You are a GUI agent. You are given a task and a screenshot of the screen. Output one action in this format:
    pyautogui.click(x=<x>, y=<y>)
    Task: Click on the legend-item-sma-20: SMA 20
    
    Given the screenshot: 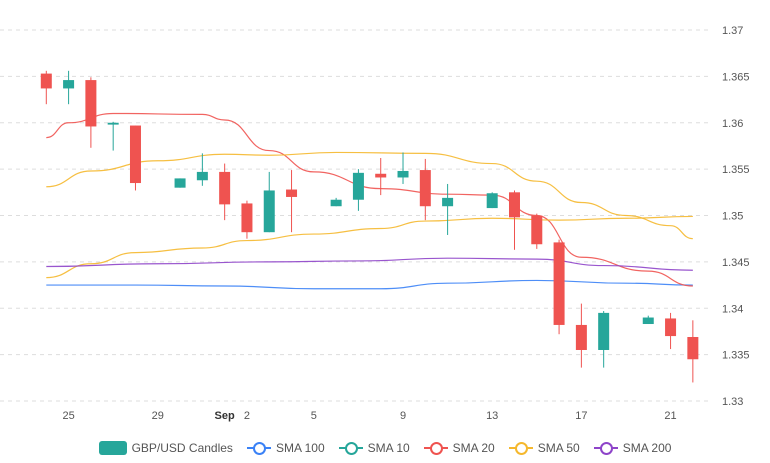 What is the action you would take?
    pyautogui.click(x=459, y=448)
    